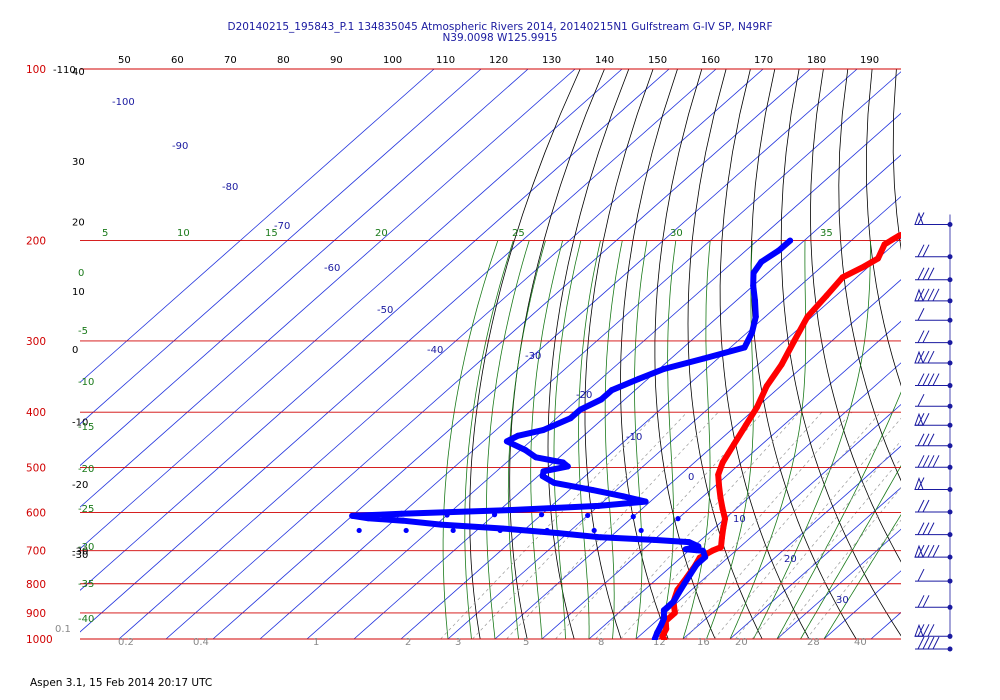 Image resolution: width=1000 pixels, height=700 pixels. What do you see at coordinates (36, 342) in the screenshot?
I see `pressure-tick-label: 300` at bounding box center [36, 342].